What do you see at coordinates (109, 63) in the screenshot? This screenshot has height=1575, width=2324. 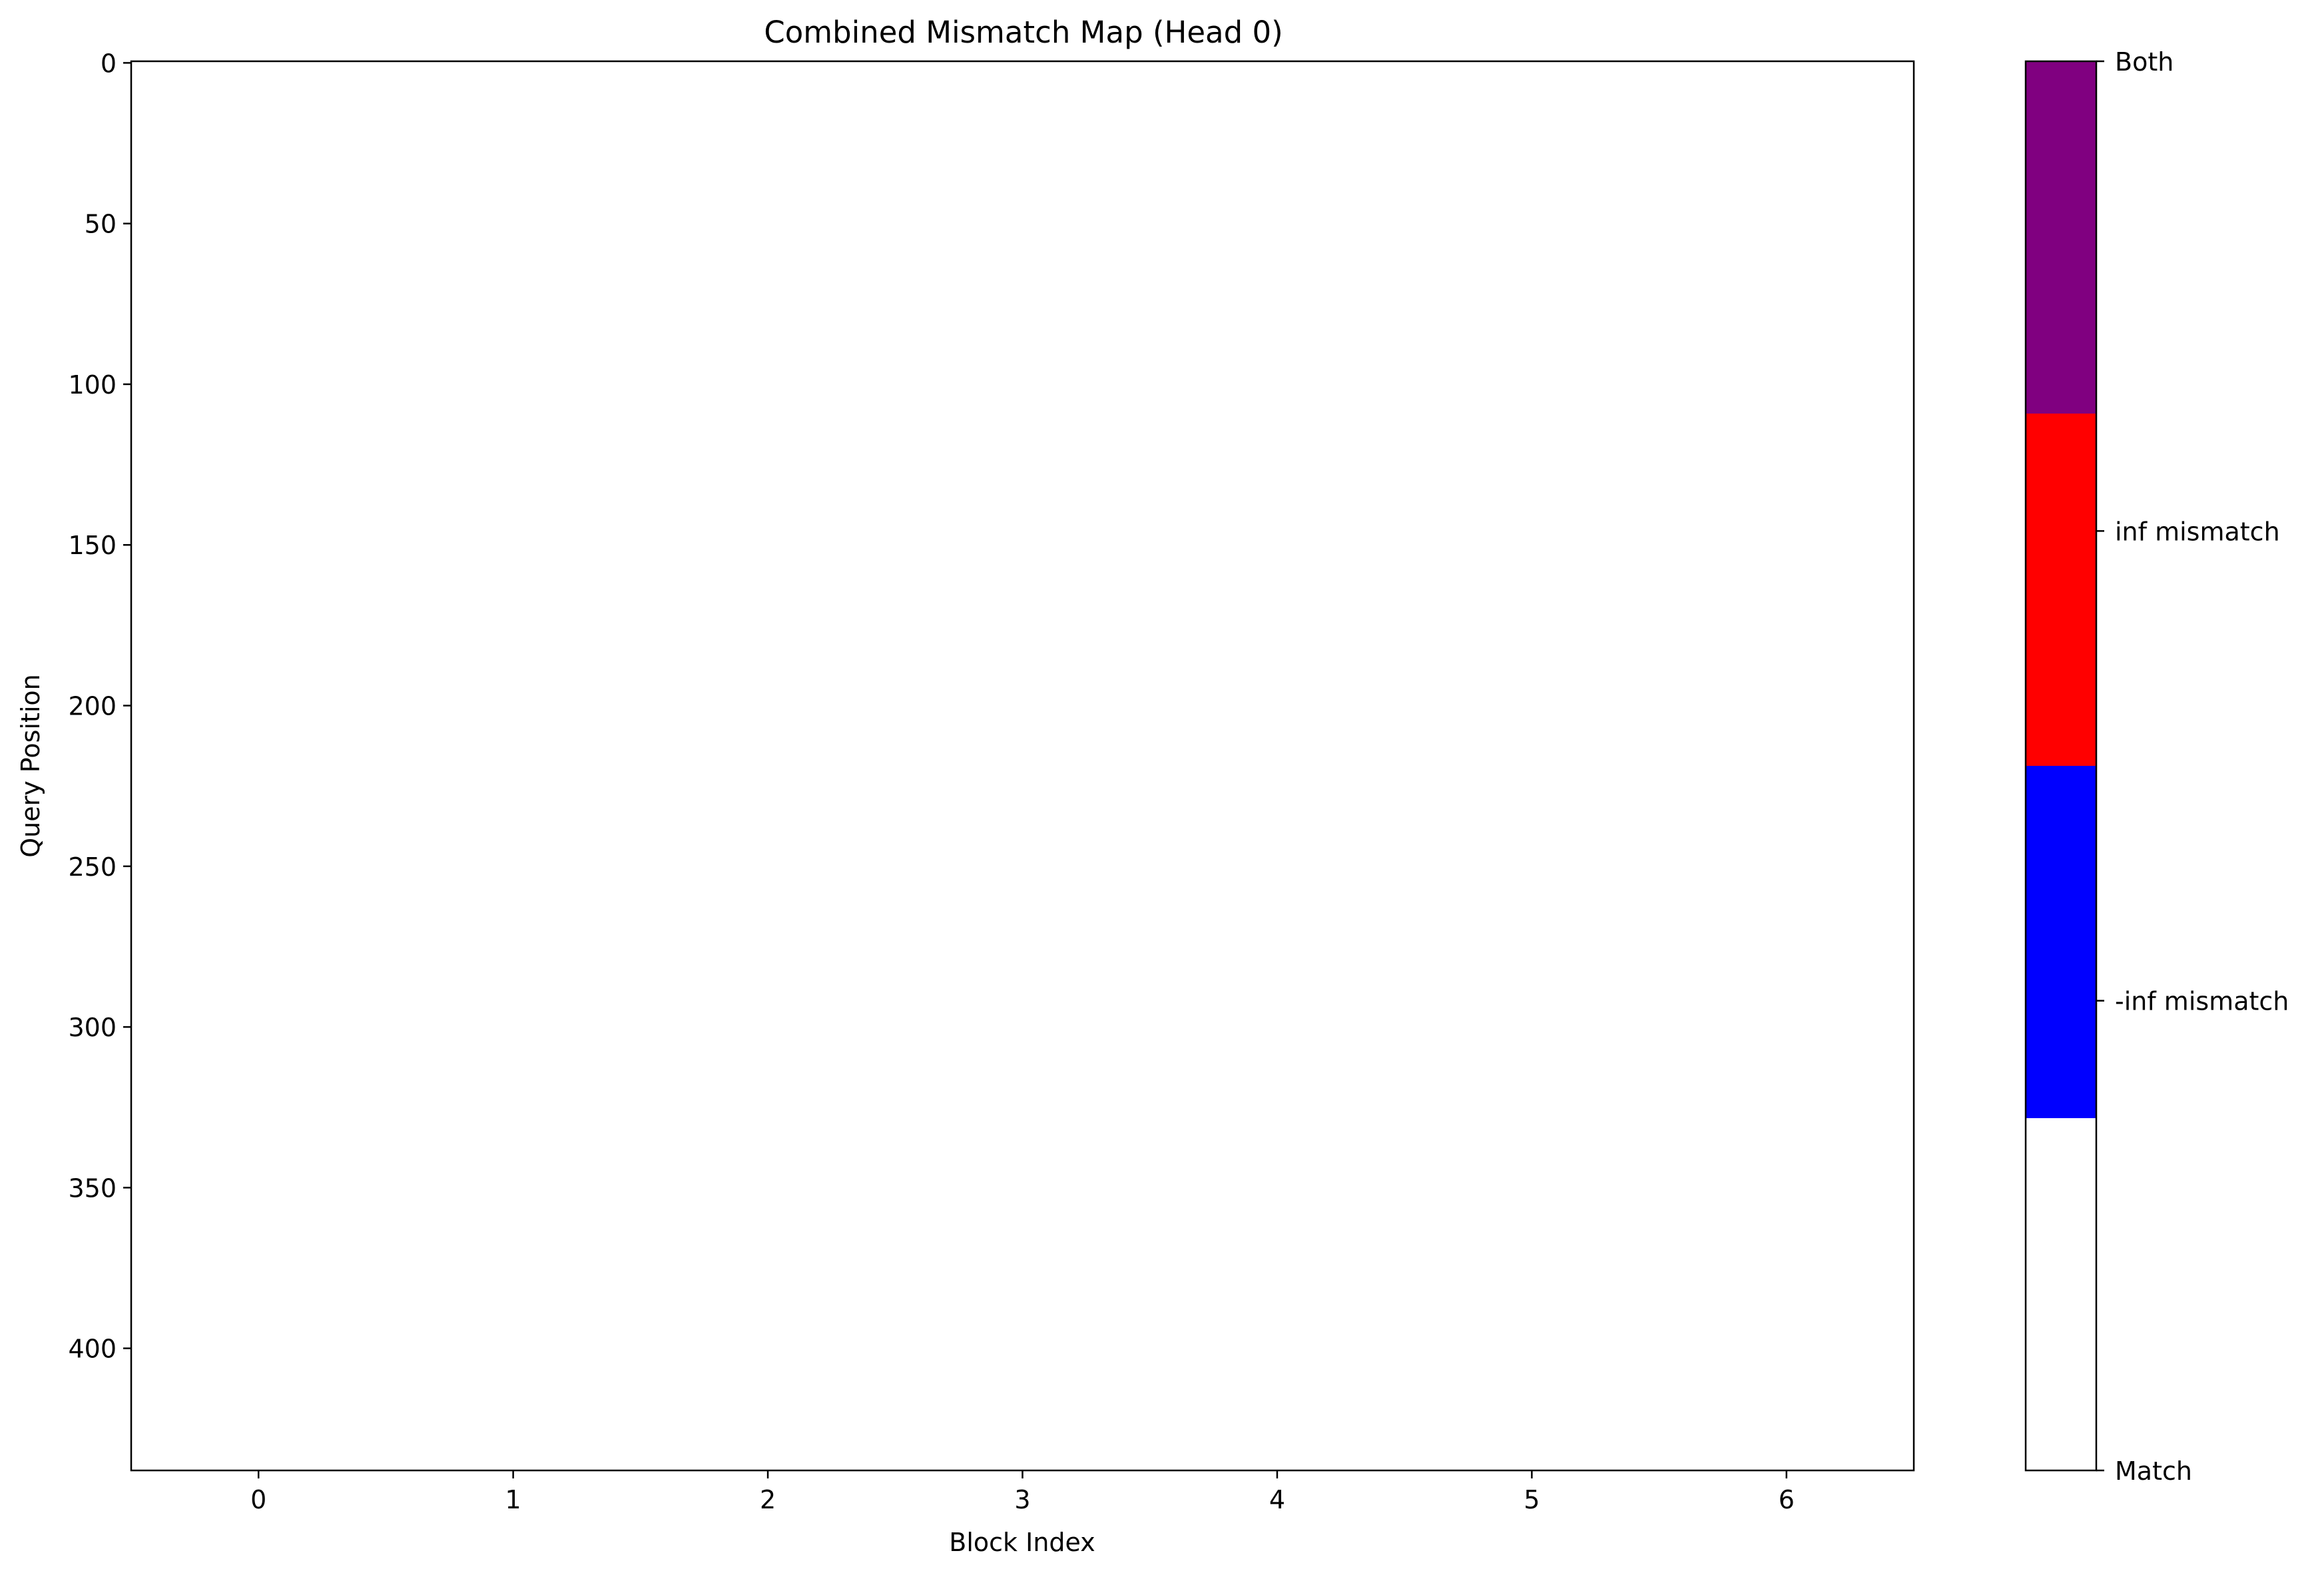 I see `y-tick-label: 0` at bounding box center [109, 63].